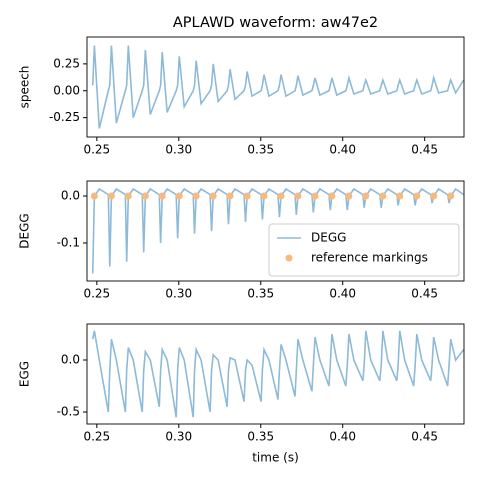 This screenshot has width=486, height=484. Describe the element at coordinates (289, 258) in the screenshot. I see `legend-swatch` at that location.